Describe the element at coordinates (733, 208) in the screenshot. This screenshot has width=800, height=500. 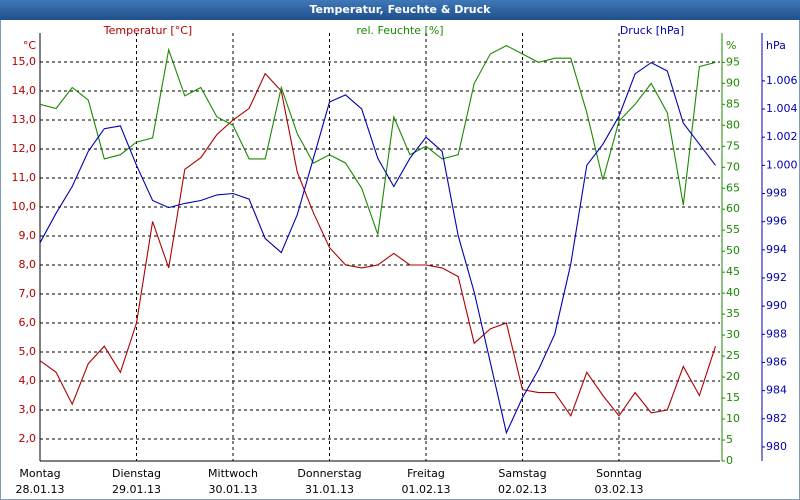
I see `y2-tick-label: 60` at that location.